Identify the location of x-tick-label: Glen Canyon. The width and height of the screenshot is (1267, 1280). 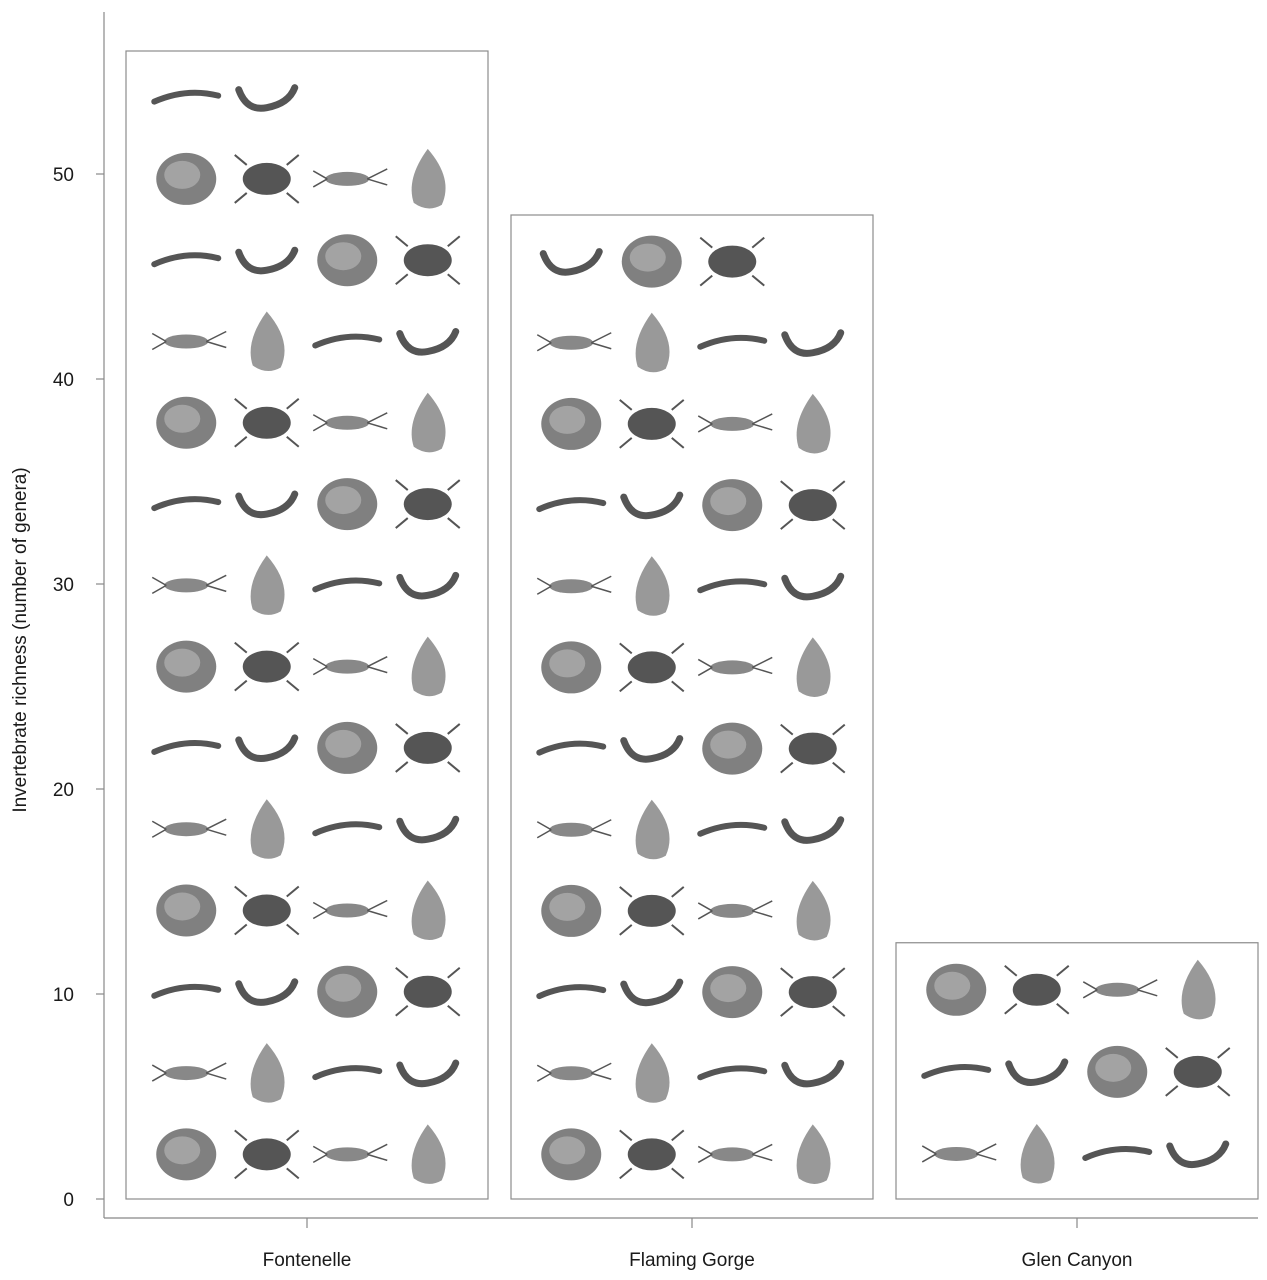
(1077, 1260).